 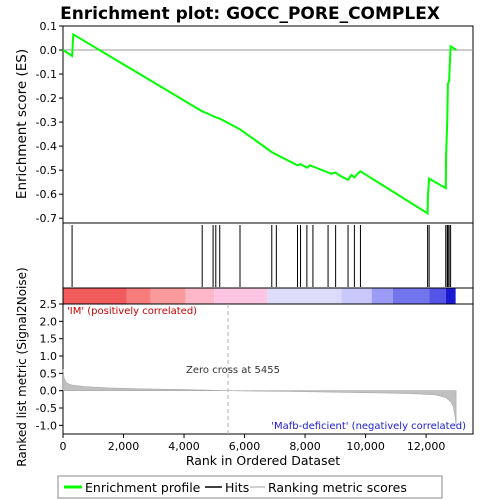 What do you see at coordinates (245, 446) in the screenshot?
I see `x-tick-label: 6,000` at bounding box center [245, 446].